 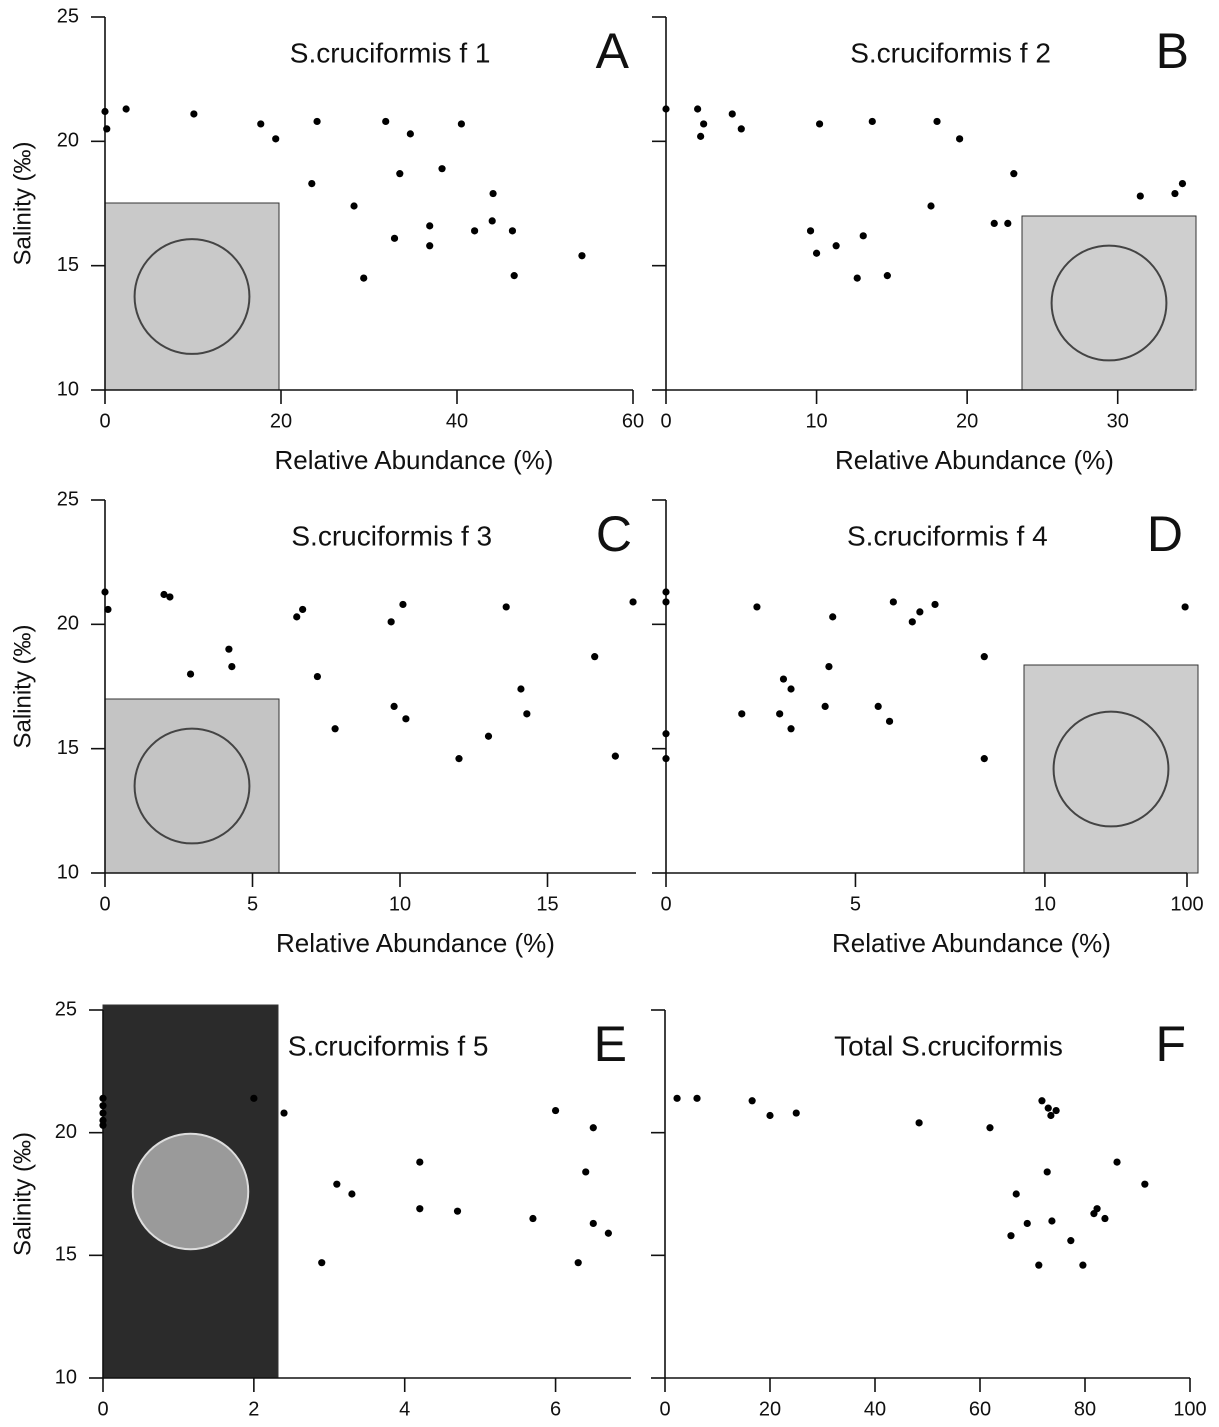 I want to click on panel-title: S.cruciformis f 1, so click(x=390, y=52).